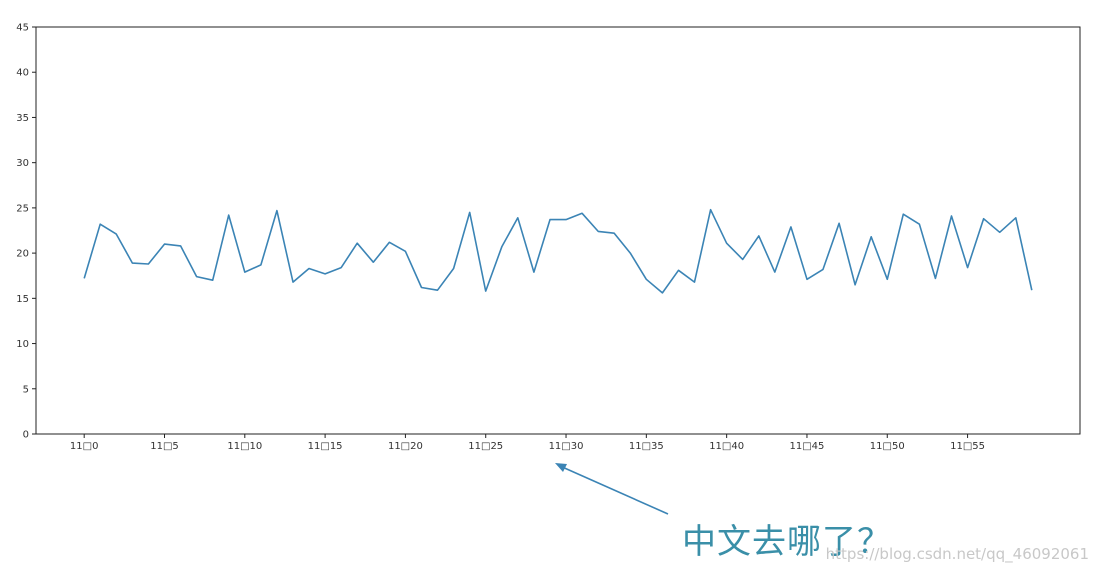 The image size is (1097, 573). What do you see at coordinates (22, 163) in the screenshot?
I see `y-tick-label: 30` at bounding box center [22, 163].